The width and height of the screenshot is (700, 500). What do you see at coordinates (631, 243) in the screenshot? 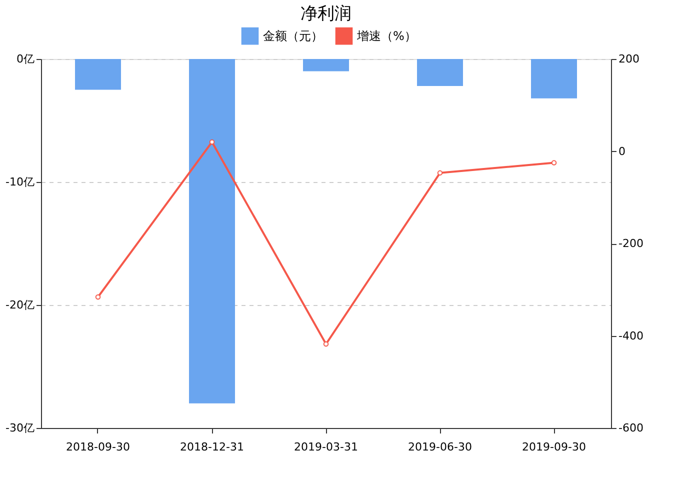
I see `y2-tick-label: -200` at bounding box center [631, 243].